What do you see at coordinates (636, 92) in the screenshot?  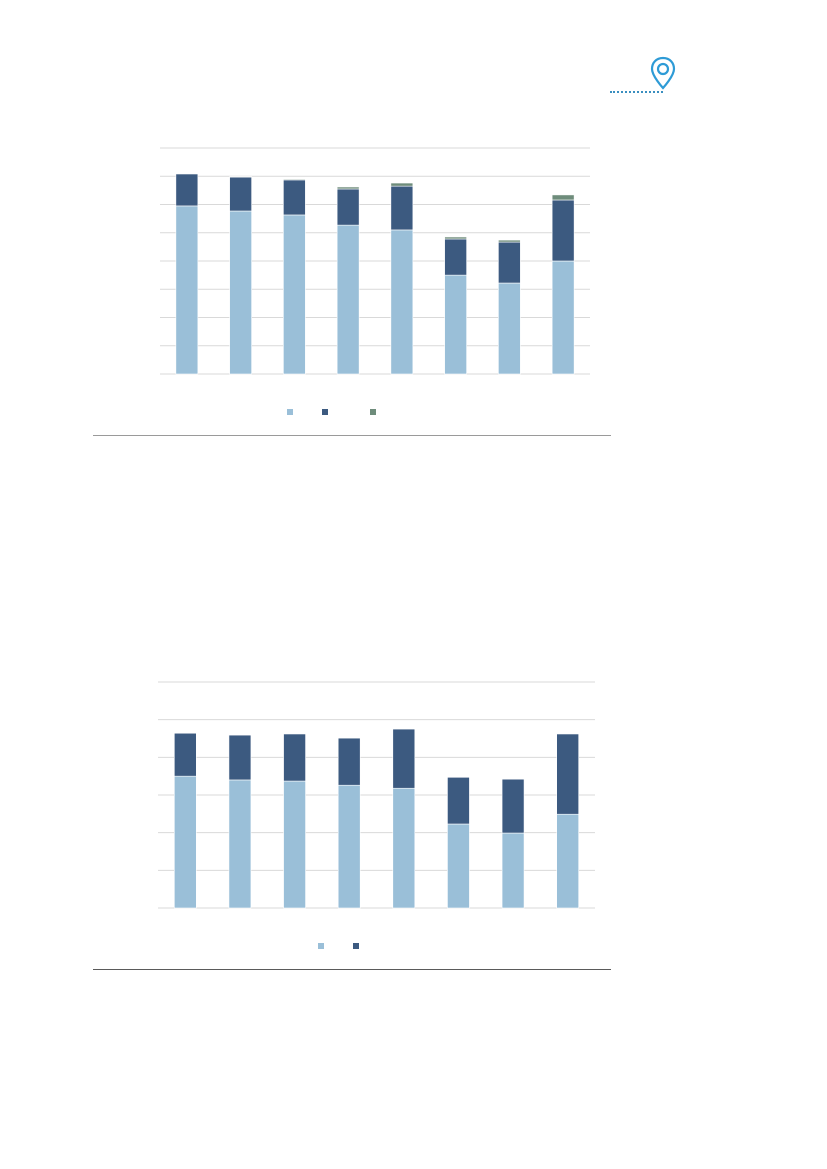 I see `decorative-dotted-line` at bounding box center [636, 92].